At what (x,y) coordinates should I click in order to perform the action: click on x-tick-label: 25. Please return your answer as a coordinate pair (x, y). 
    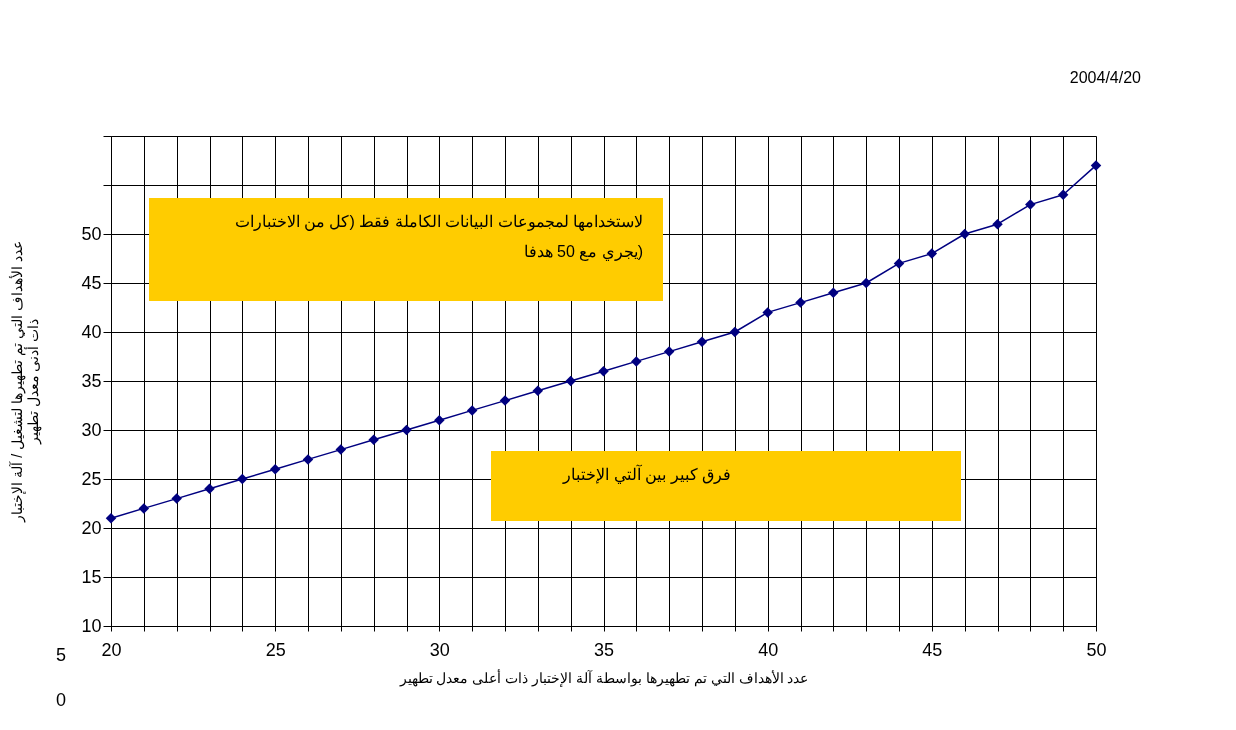
    Looking at the image, I should click on (275, 649).